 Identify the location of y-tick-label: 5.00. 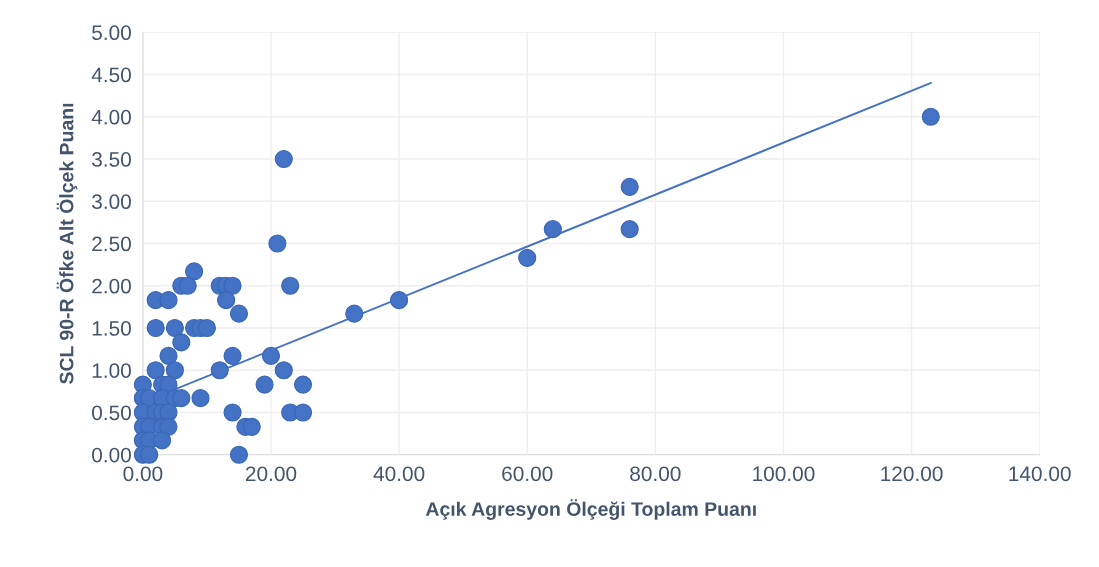
(111, 33).